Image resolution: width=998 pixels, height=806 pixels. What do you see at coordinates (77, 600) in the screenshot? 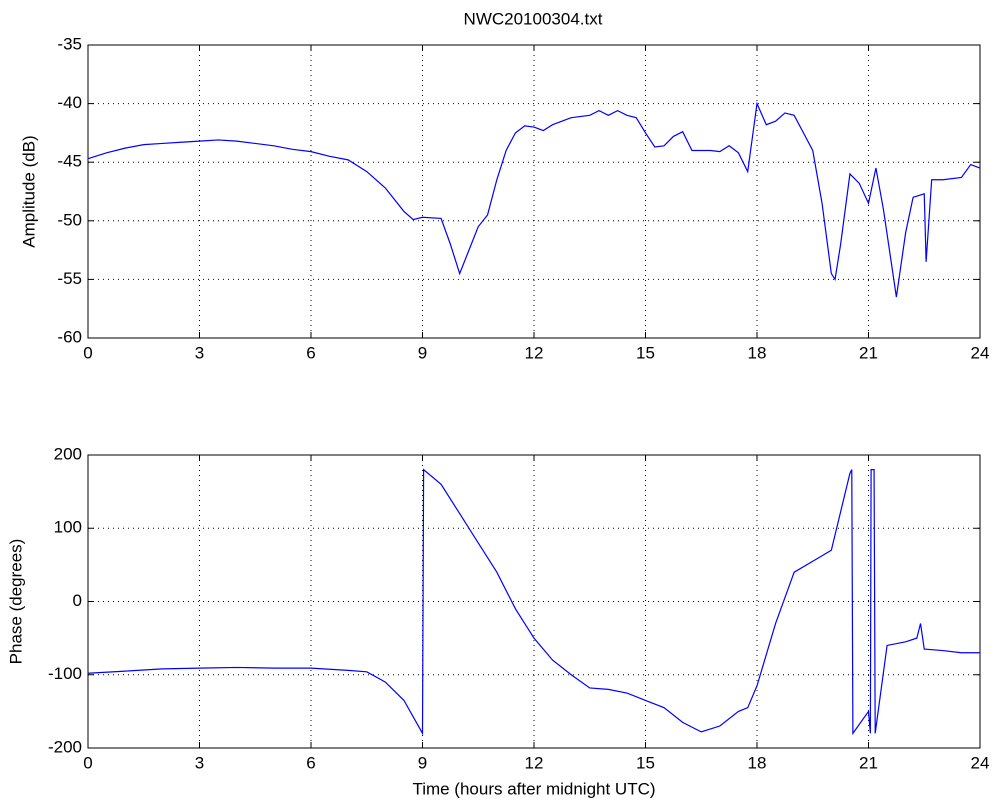
I see `y-tick-label: 0` at bounding box center [77, 600].